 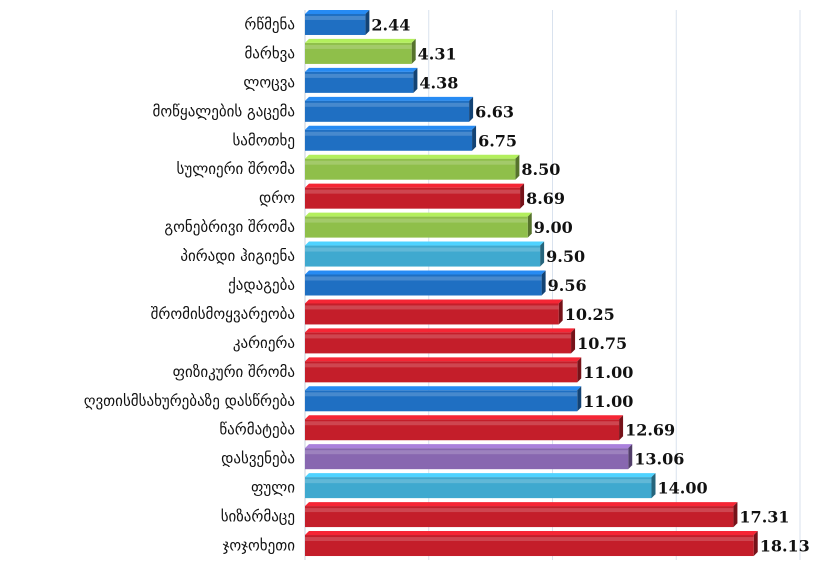 What do you see at coordinates (269, 82) in the screenshot?
I see `category-label: ლოცვა` at bounding box center [269, 82].